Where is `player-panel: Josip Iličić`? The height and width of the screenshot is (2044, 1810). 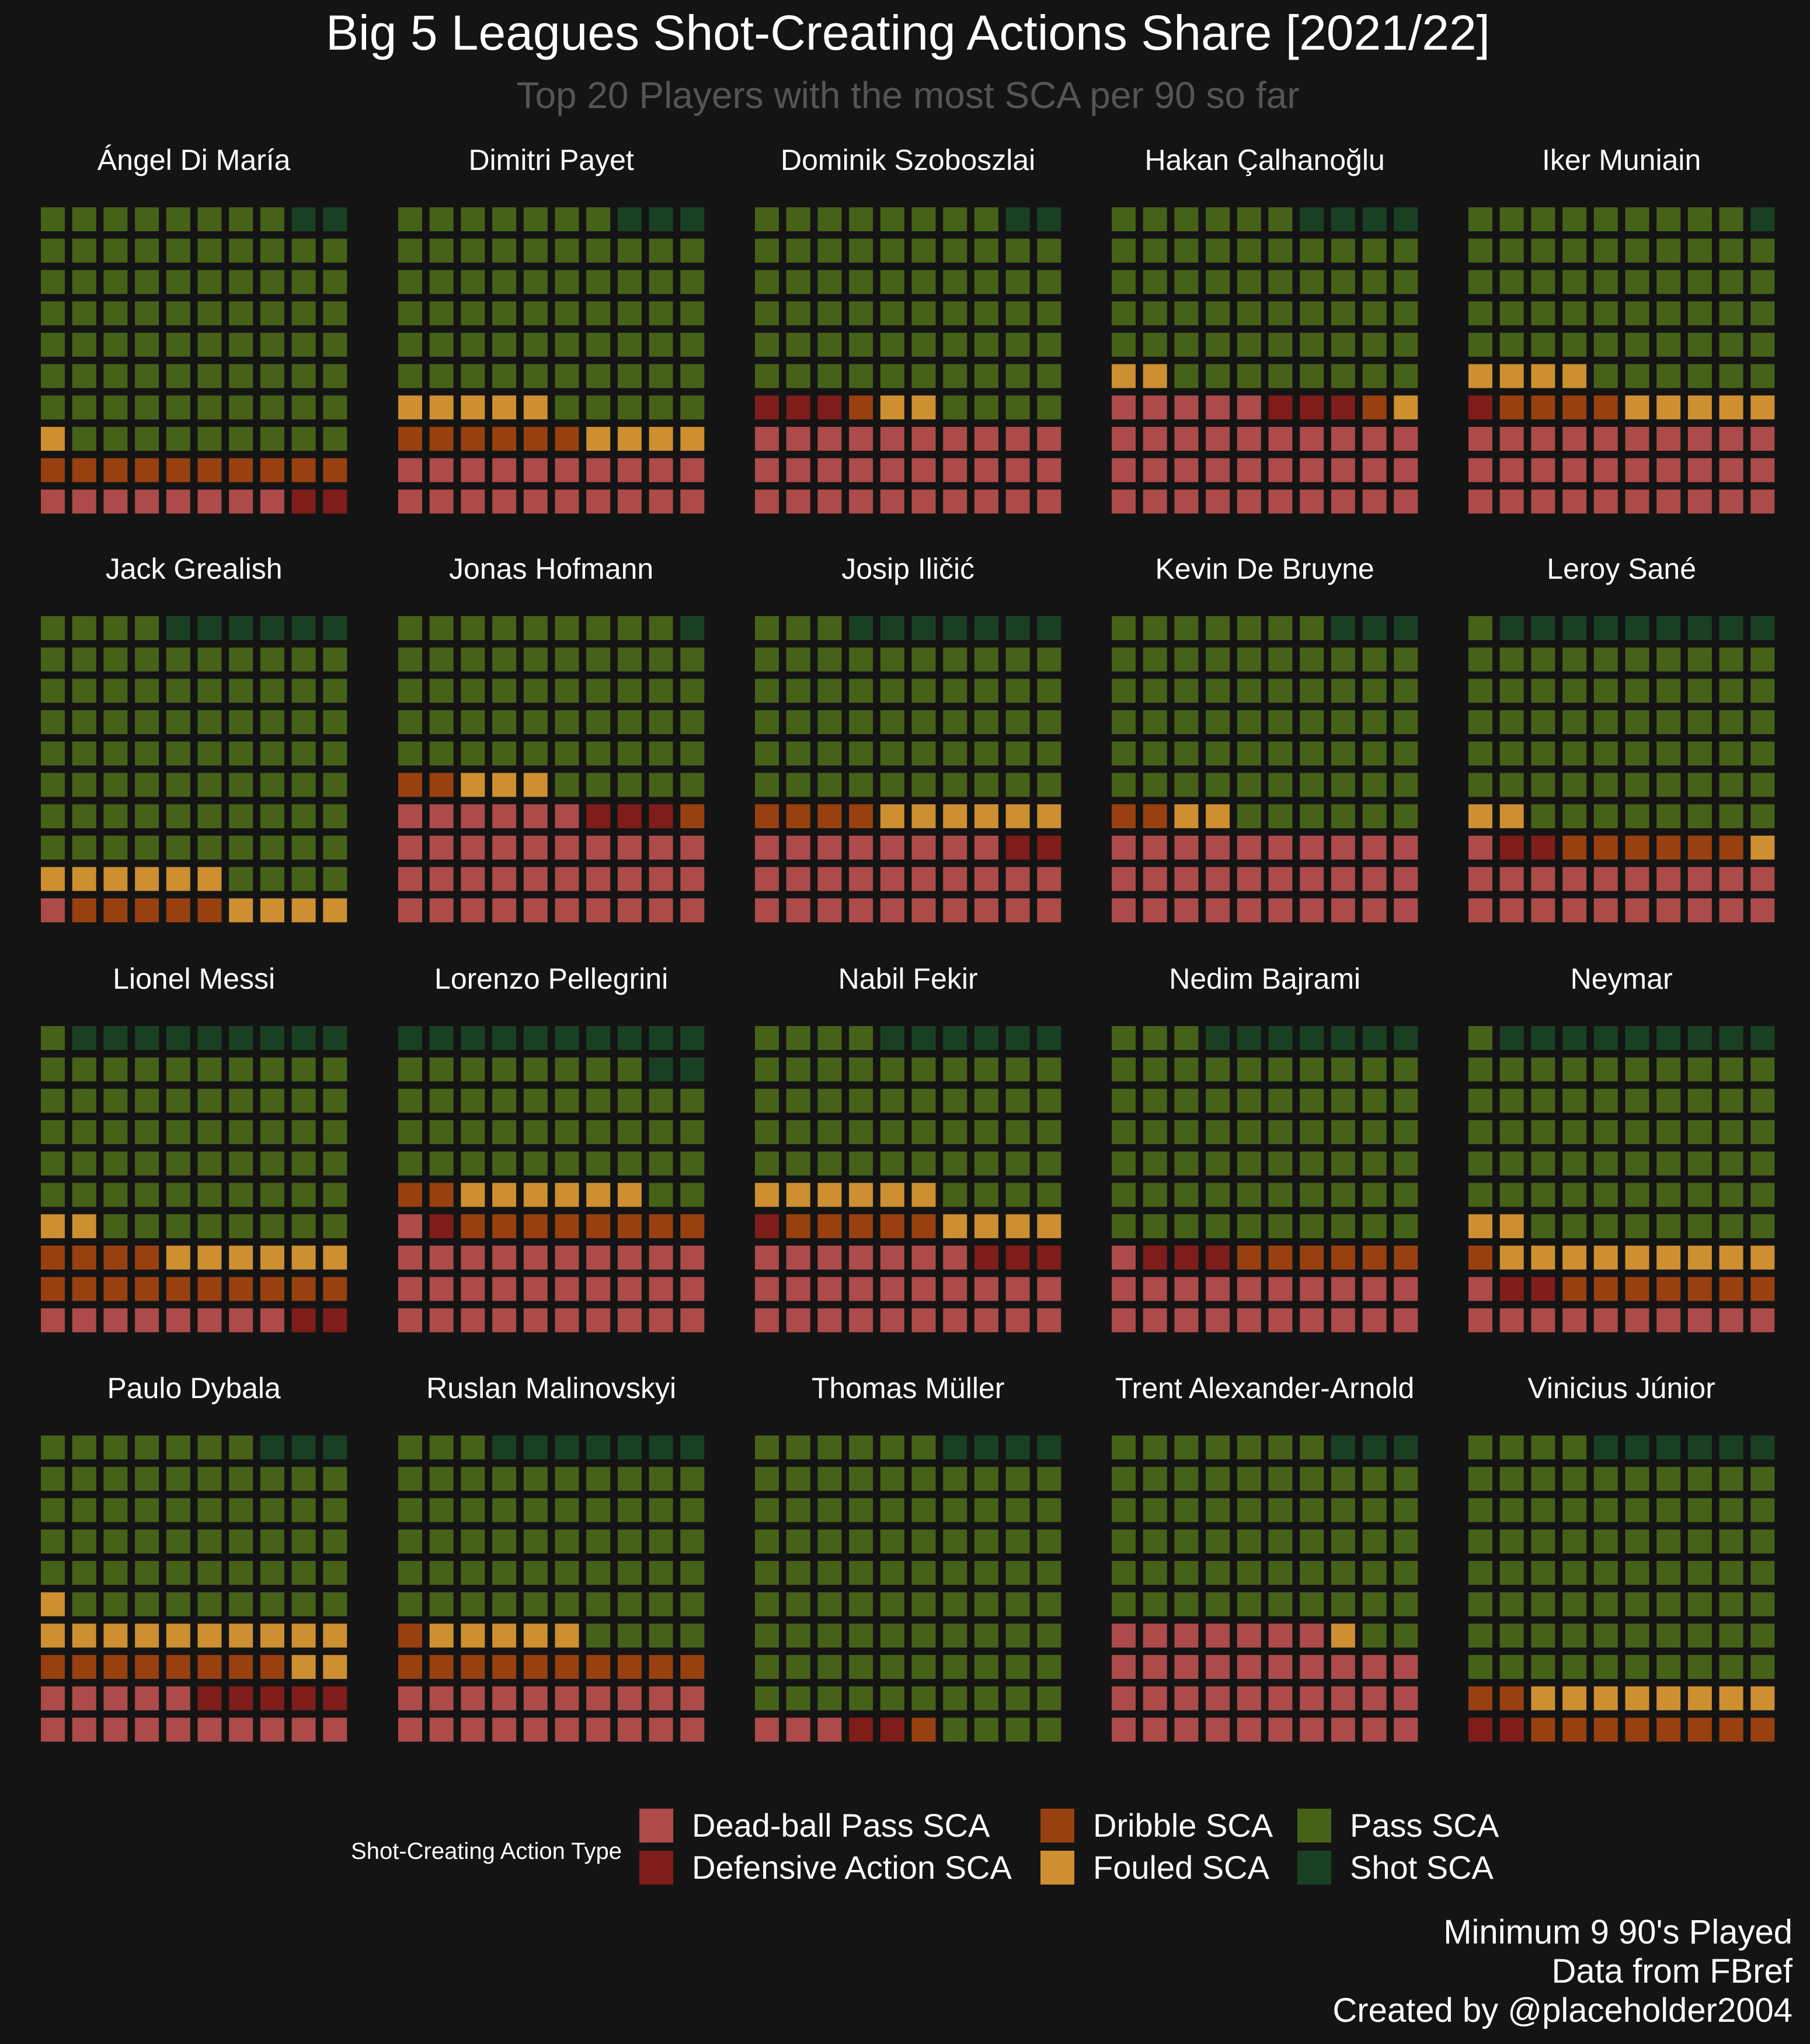
player-panel: Josip Iličić is located at coordinates (908, 737).